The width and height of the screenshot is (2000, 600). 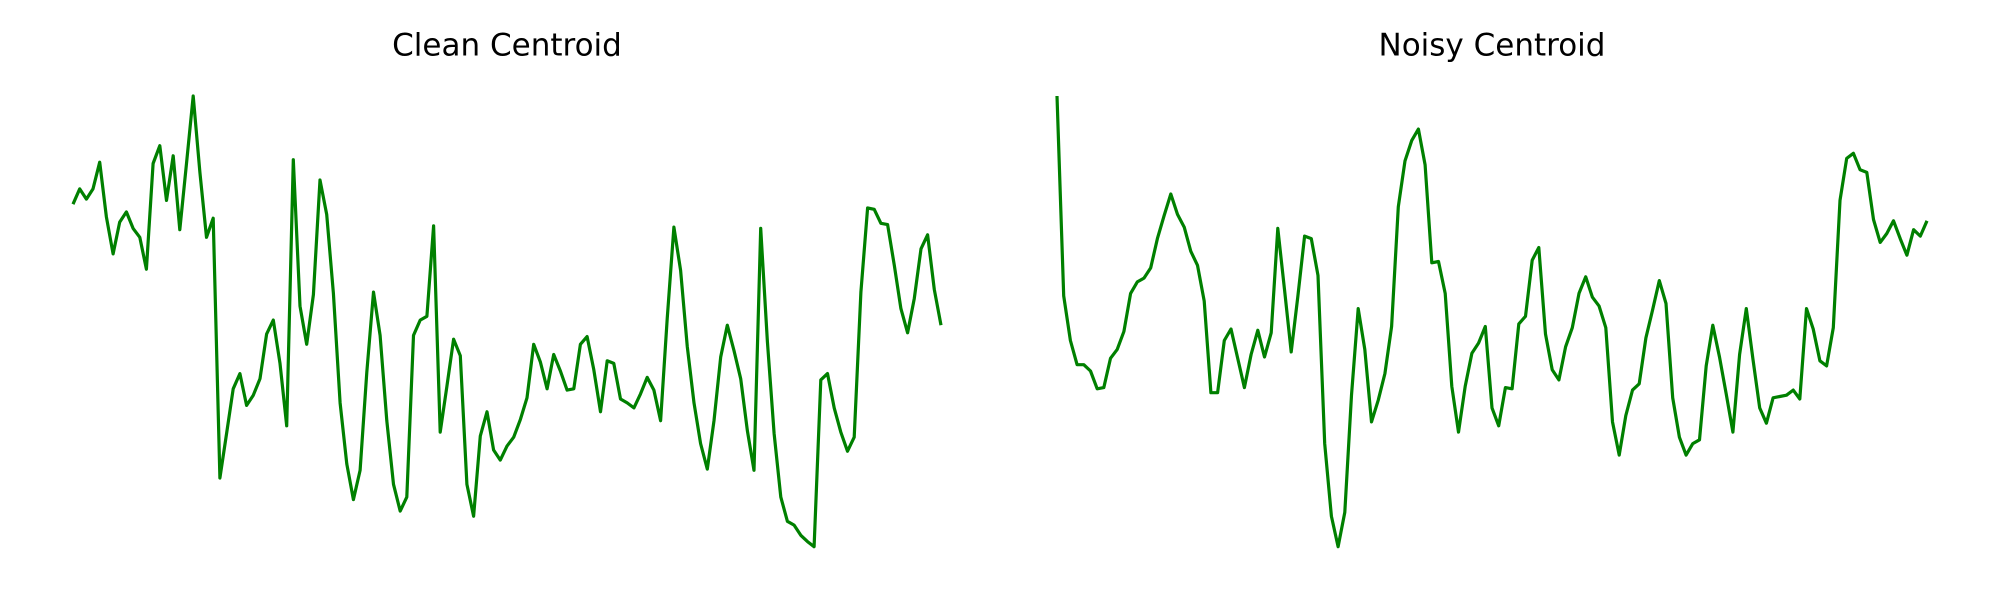 What do you see at coordinates (507, 46) in the screenshot?
I see `chart-title: Clean Centroid` at bounding box center [507, 46].